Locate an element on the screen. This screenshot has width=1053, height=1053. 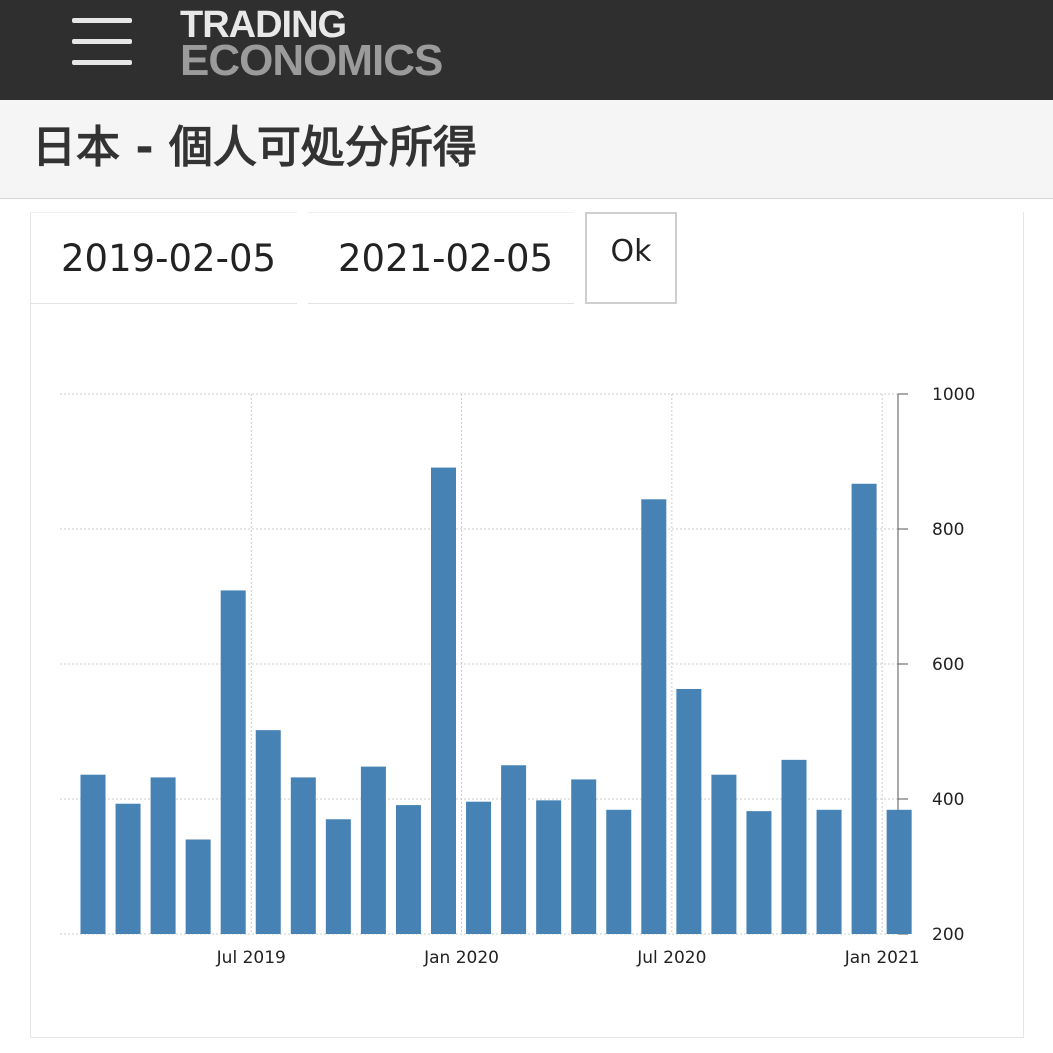
logo-line-2: ECONOMICS is located at coordinates (311, 60).